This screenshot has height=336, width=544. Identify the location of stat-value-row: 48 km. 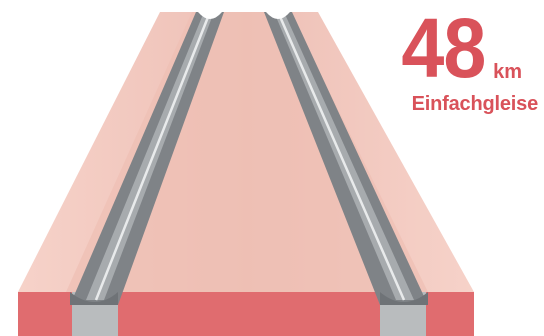
(455, 48).